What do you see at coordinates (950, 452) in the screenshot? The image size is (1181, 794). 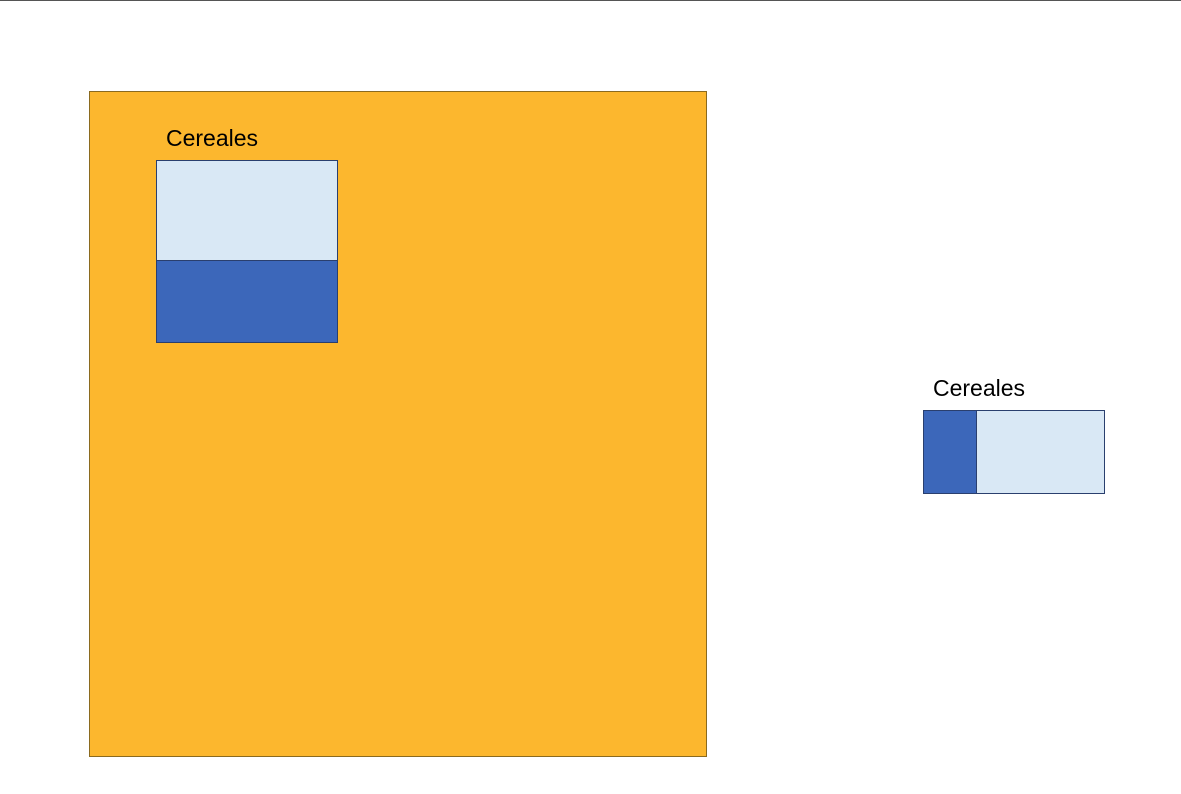 I see `right-dark-segment` at bounding box center [950, 452].